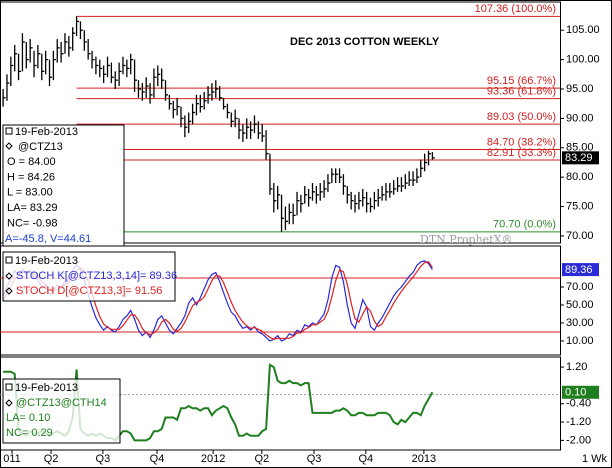 The width and height of the screenshot is (612, 468). What do you see at coordinates (580, 323) in the screenshot?
I see `y-tick-label: 30.00` at bounding box center [580, 323].